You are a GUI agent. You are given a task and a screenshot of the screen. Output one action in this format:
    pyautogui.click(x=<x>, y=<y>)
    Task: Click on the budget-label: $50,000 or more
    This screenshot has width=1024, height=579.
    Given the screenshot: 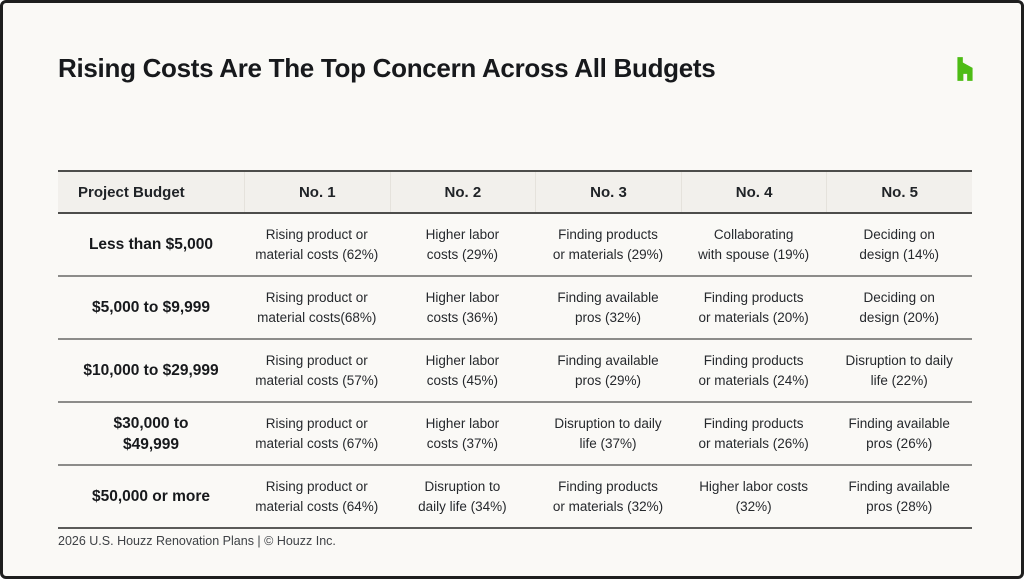 What is the action you would take?
    pyautogui.click(x=151, y=496)
    